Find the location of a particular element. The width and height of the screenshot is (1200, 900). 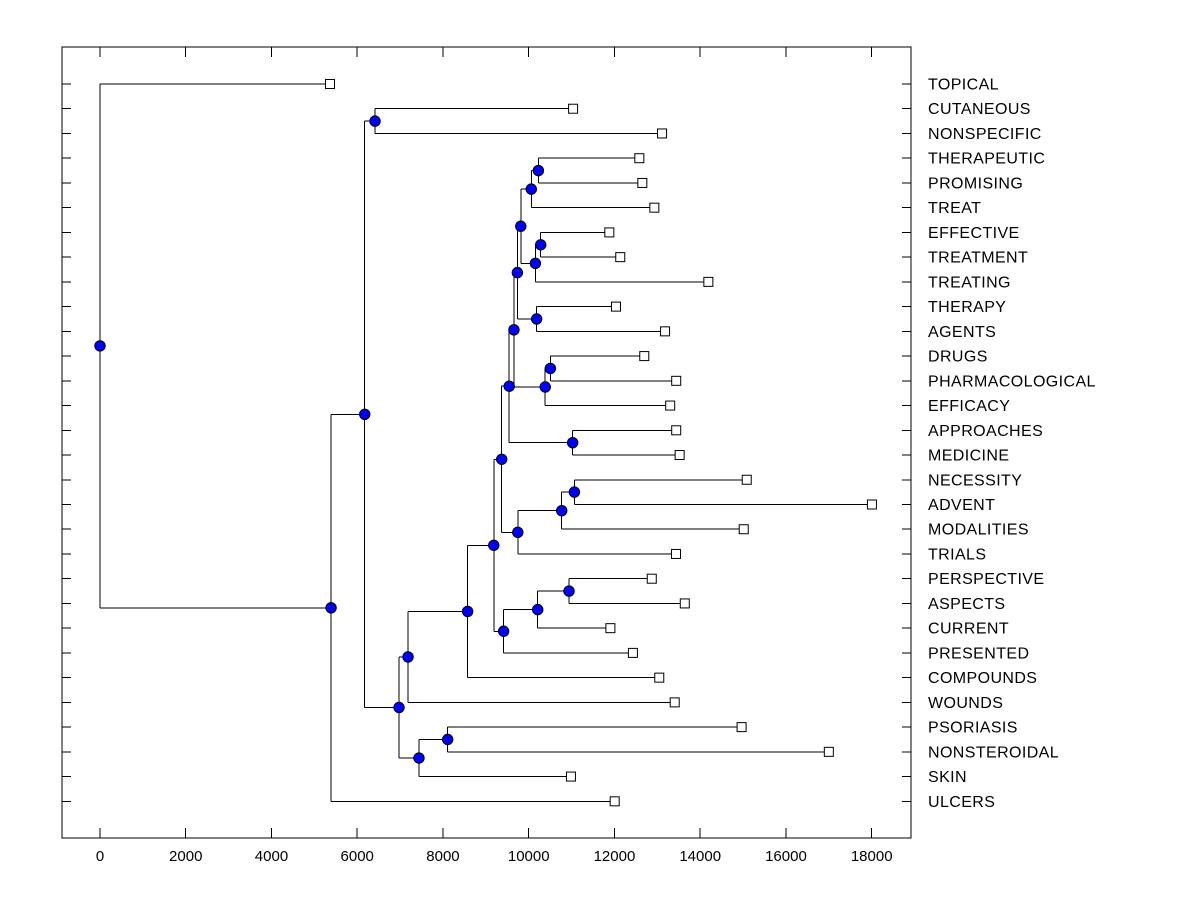

leaf-marker-compounds is located at coordinates (659, 677).